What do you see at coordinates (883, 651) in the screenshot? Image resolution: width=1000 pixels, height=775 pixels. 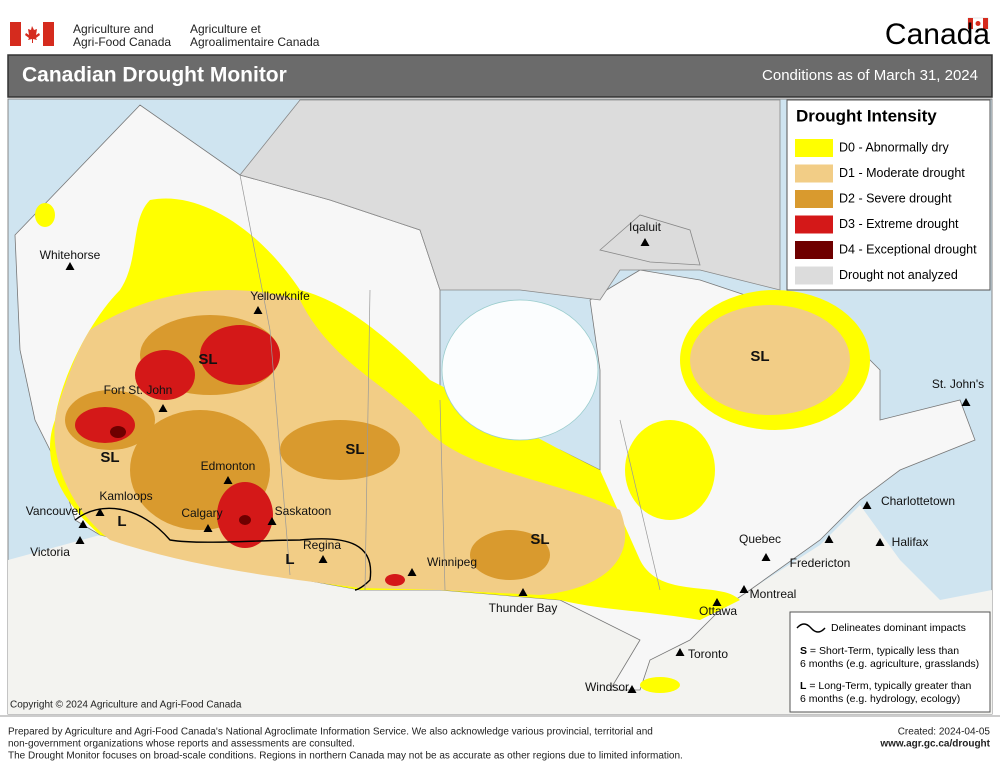 I see `impact-text: = Short-Term, typically less than` at bounding box center [883, 651].